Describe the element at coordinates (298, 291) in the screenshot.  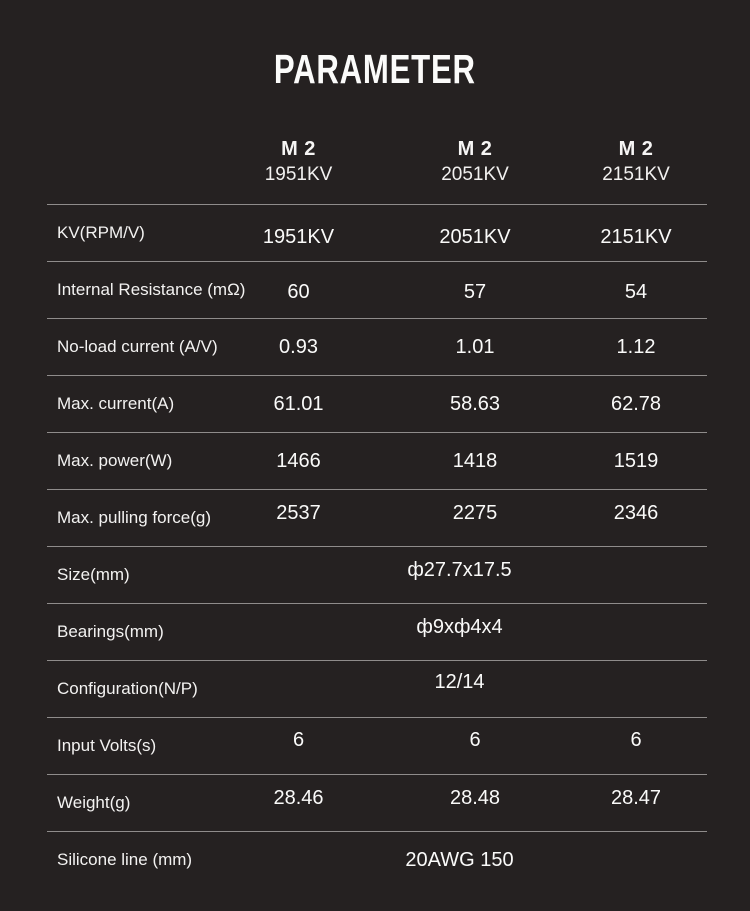
I see `row-value: 60` at that location.